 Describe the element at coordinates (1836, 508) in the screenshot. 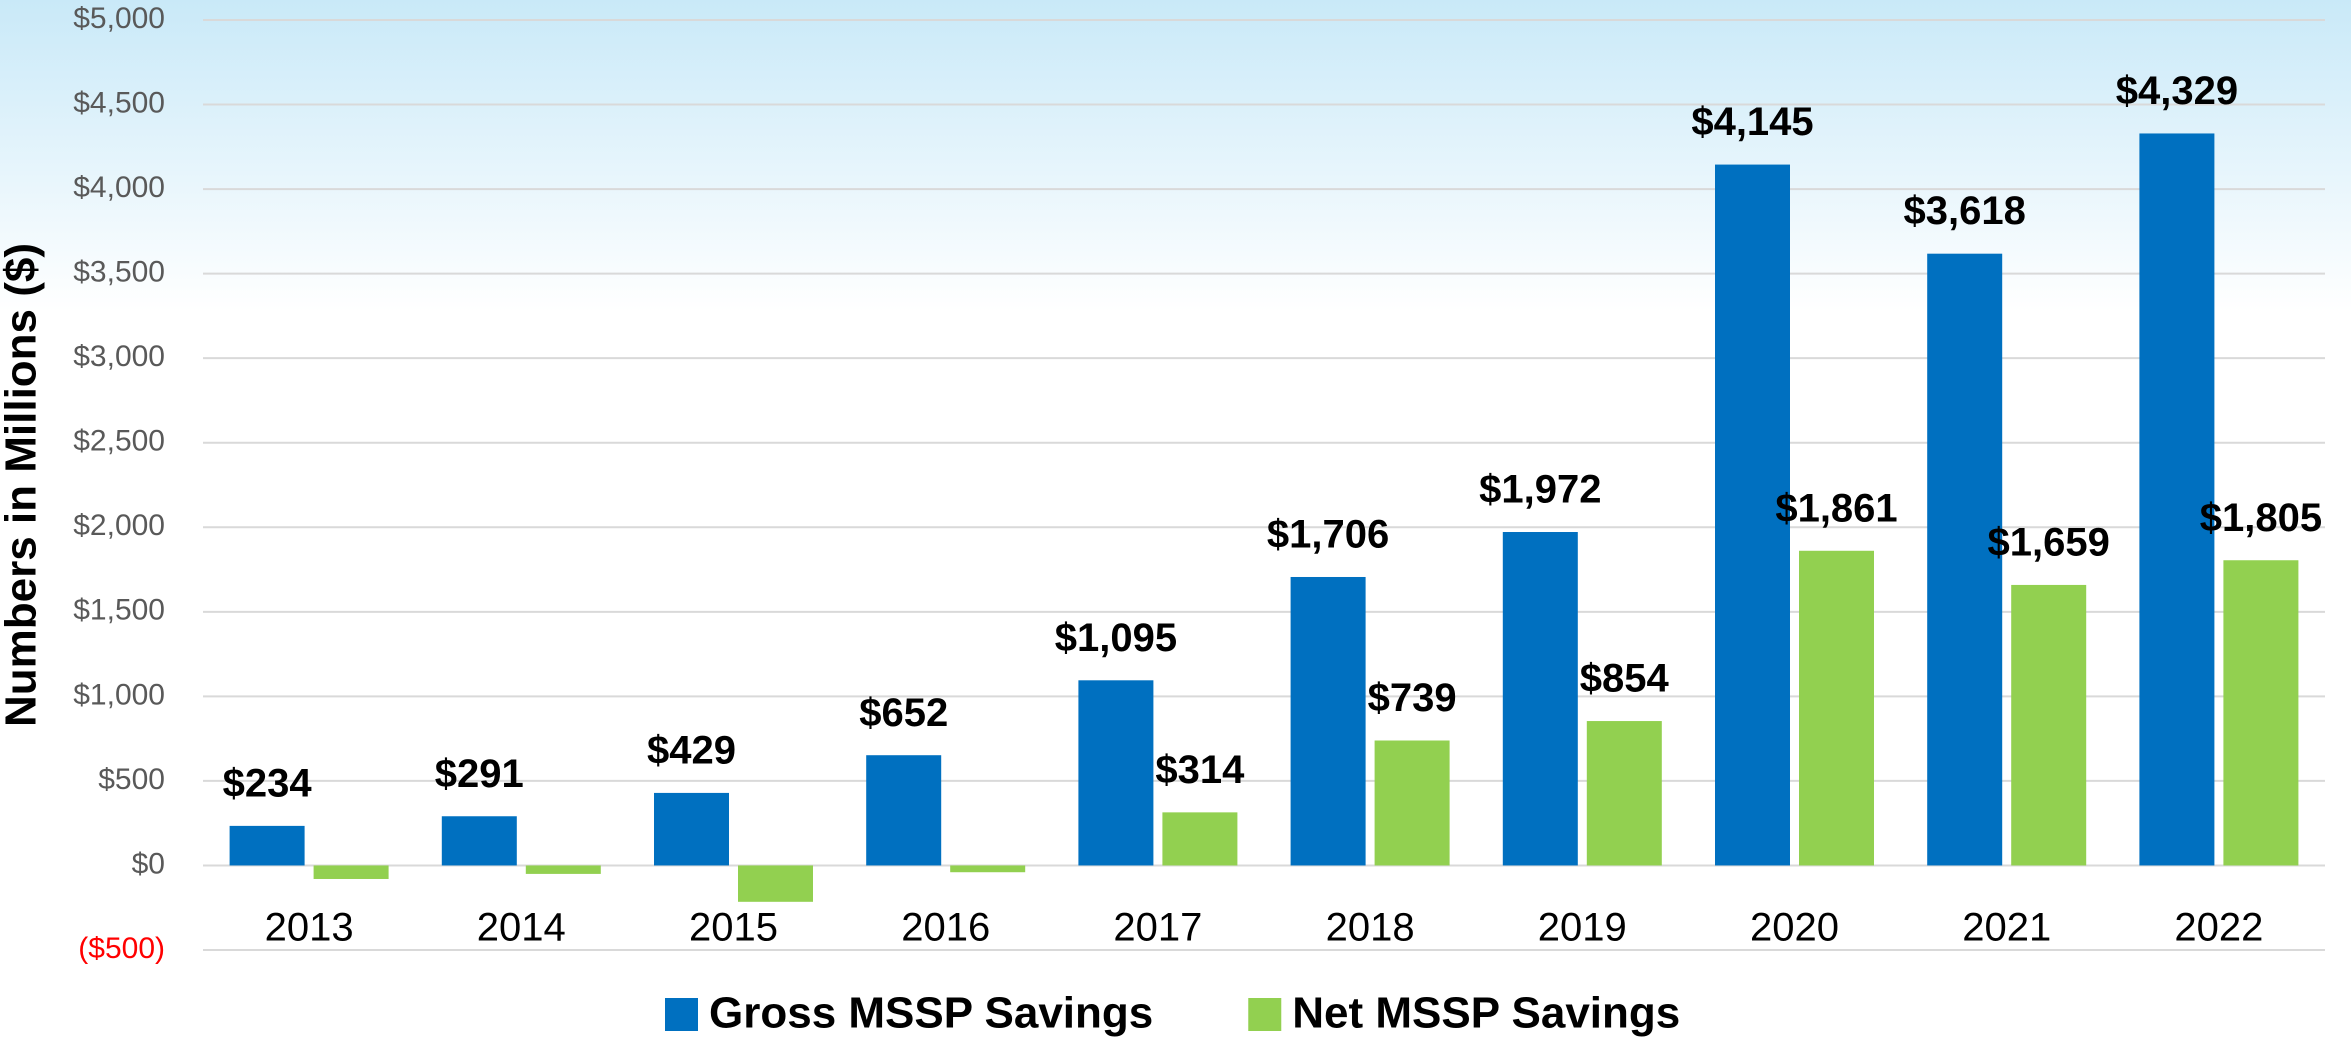

I see `data-label: $1,861` at that location.